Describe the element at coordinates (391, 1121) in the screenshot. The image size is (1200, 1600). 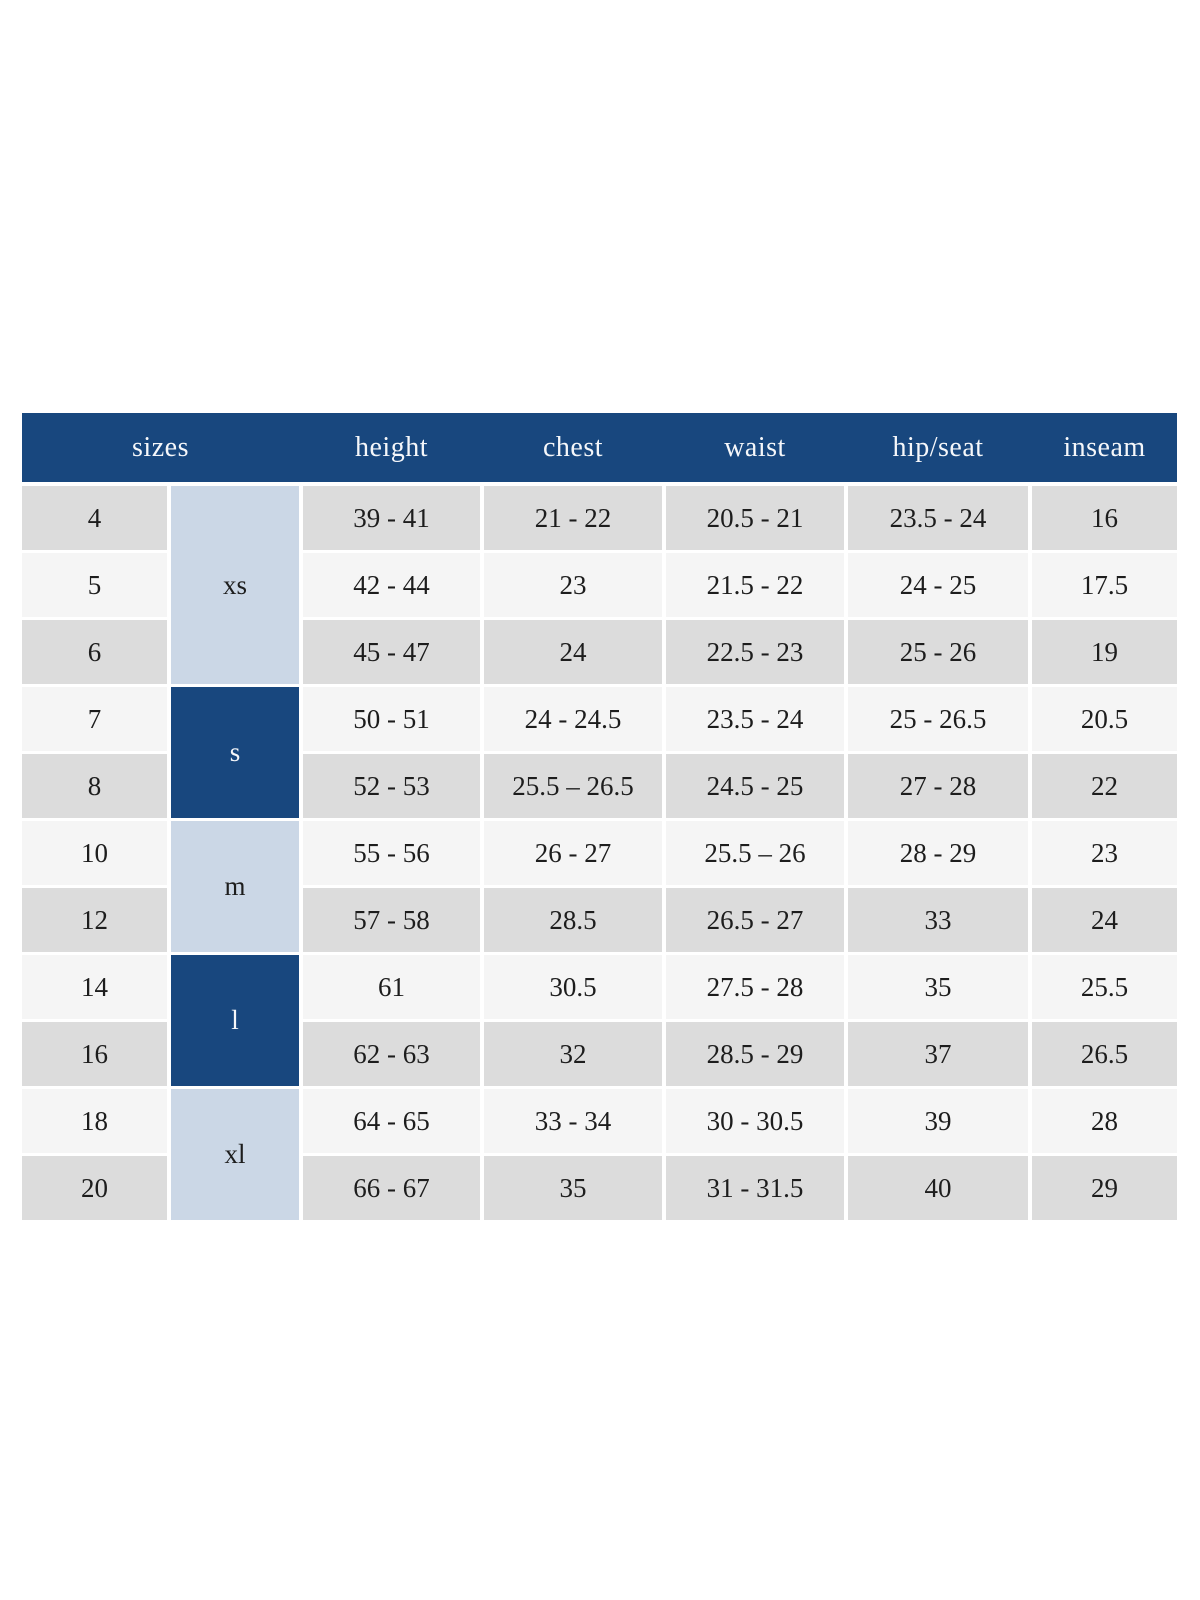
I see `cell-18-height: 64 - 65` at that location.